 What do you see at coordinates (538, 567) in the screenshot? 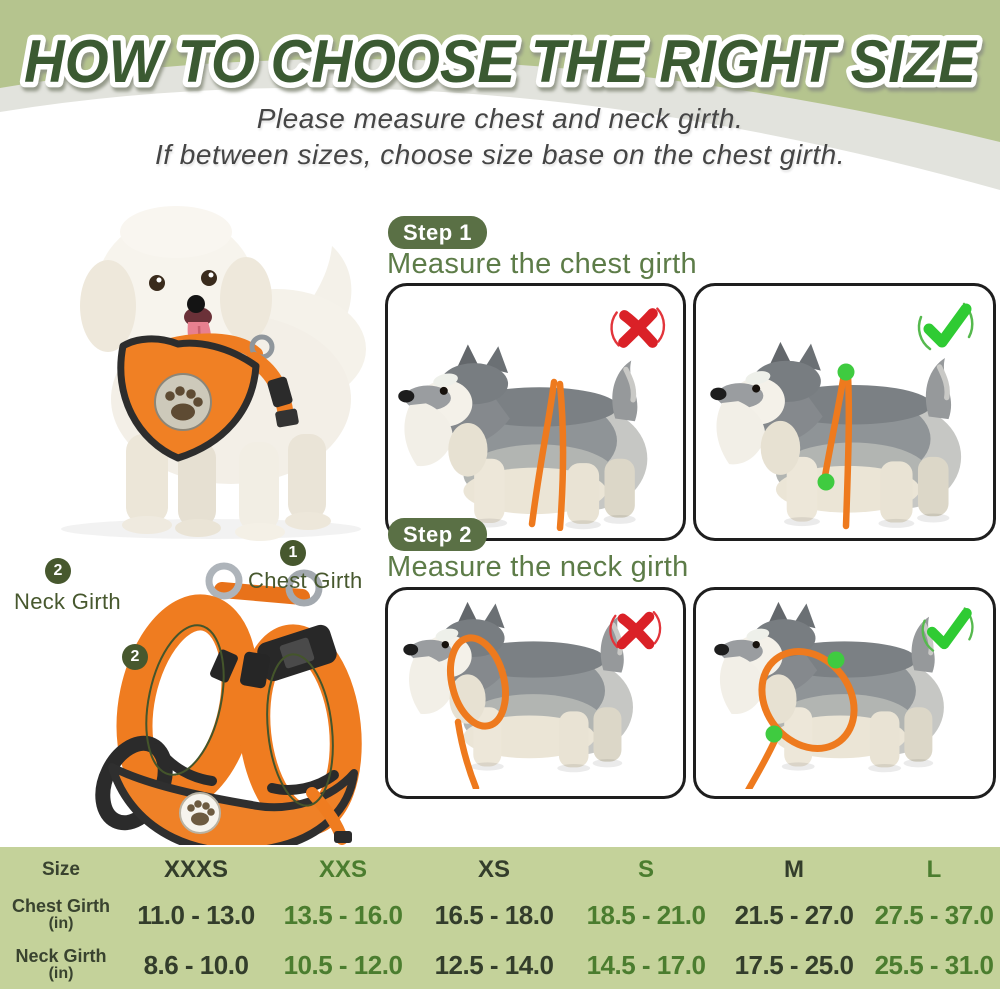
I see `step-2-heading: Measure the neck girth` at bounding box center [538, 567].